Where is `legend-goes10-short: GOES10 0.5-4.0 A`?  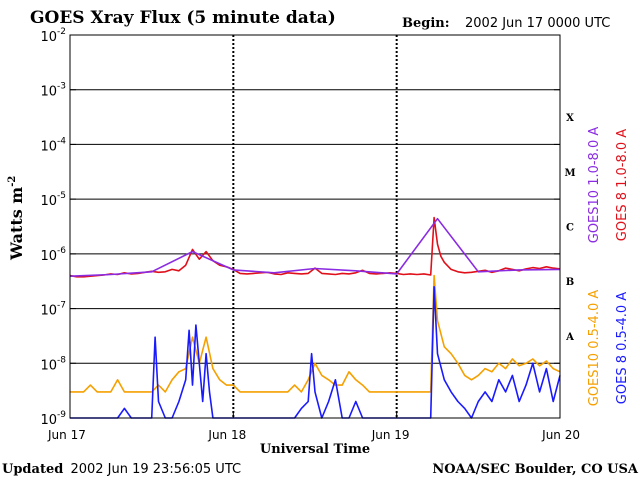 legend-goes10-short: GOES10 0.5-4.0 A is located at coordinates (594, 348).